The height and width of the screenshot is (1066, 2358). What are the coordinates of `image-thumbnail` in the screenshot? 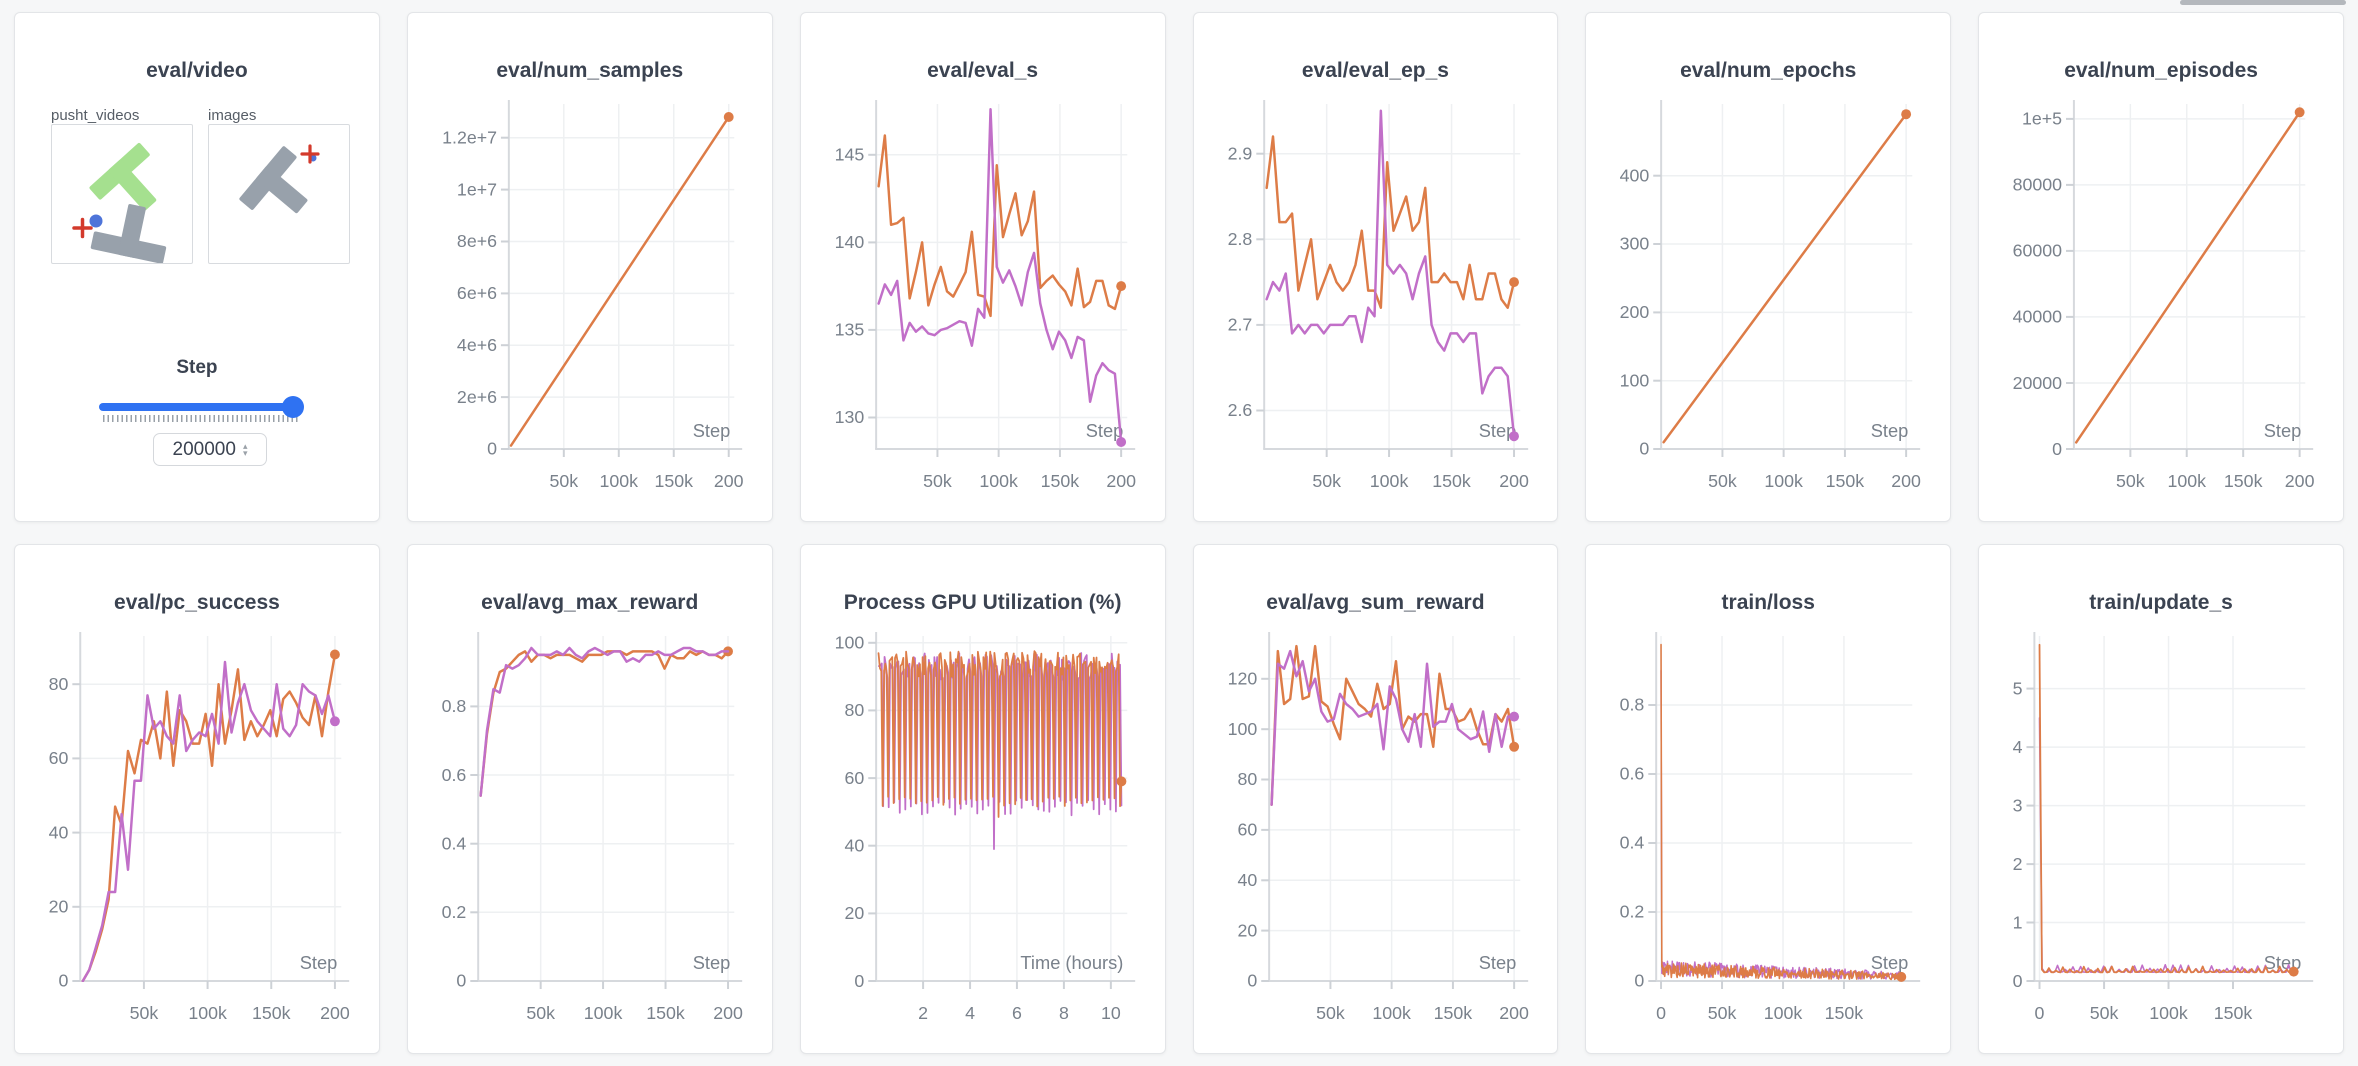 It's located at (279, 194).